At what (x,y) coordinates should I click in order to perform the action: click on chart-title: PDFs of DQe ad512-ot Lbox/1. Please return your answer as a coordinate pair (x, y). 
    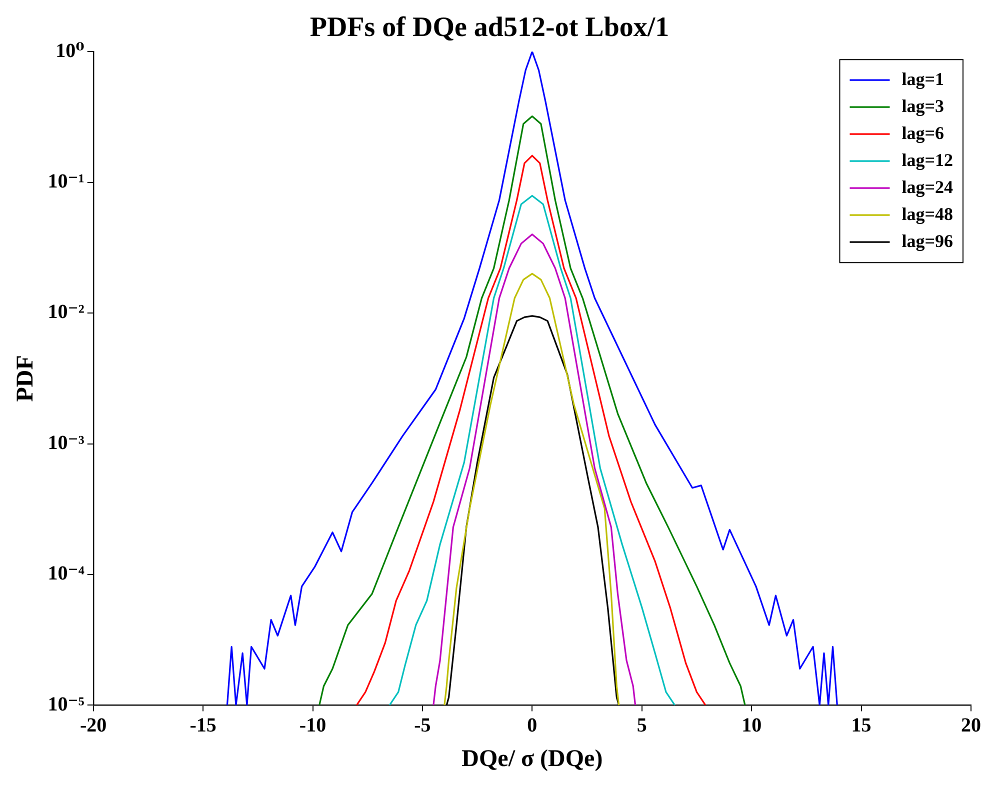
    Looking at the image, I should click on (490, 28).